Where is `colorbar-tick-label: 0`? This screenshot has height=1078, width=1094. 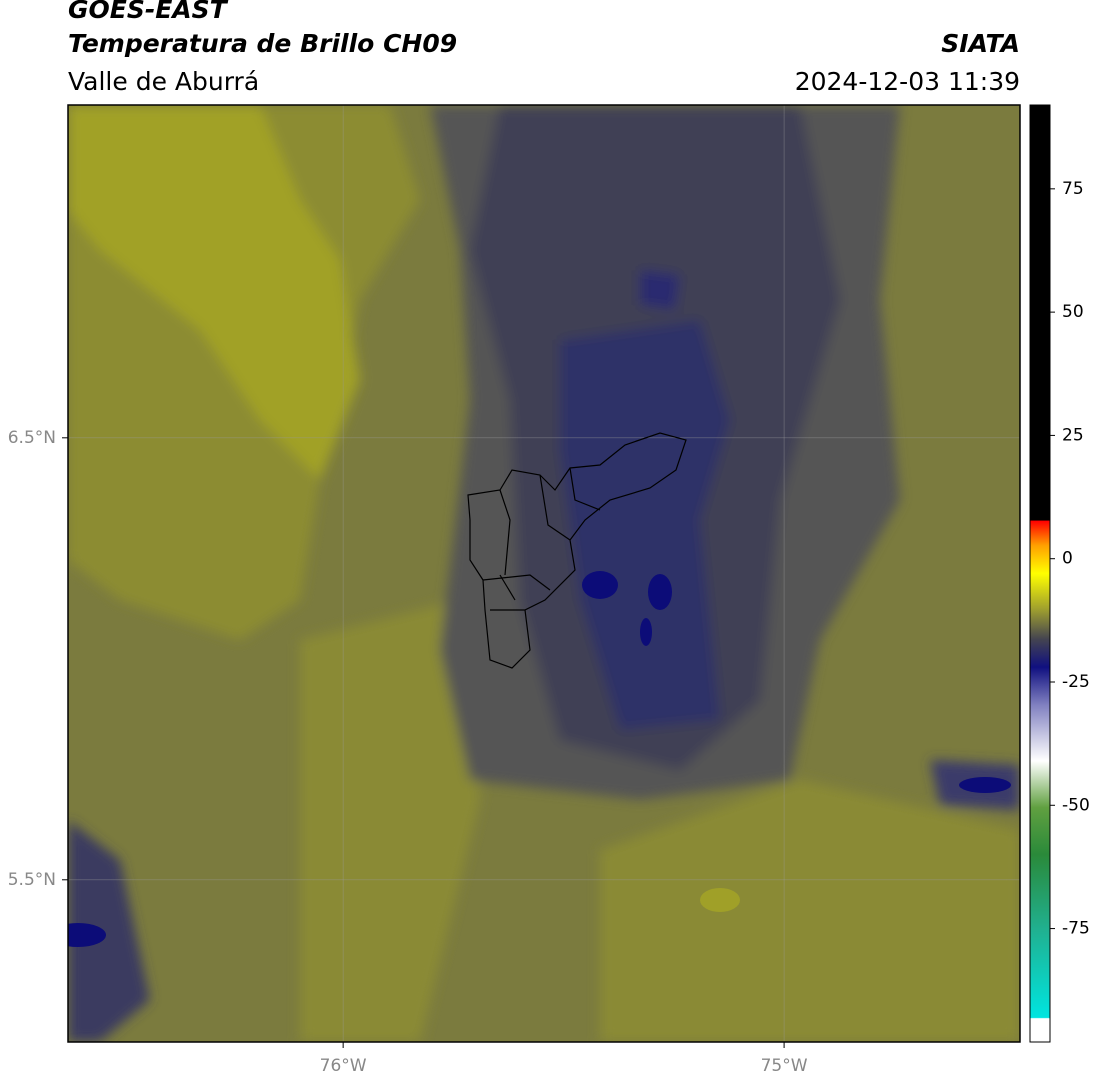
colorbar-tick-label: 0 is located at coordinates (1067, 559).